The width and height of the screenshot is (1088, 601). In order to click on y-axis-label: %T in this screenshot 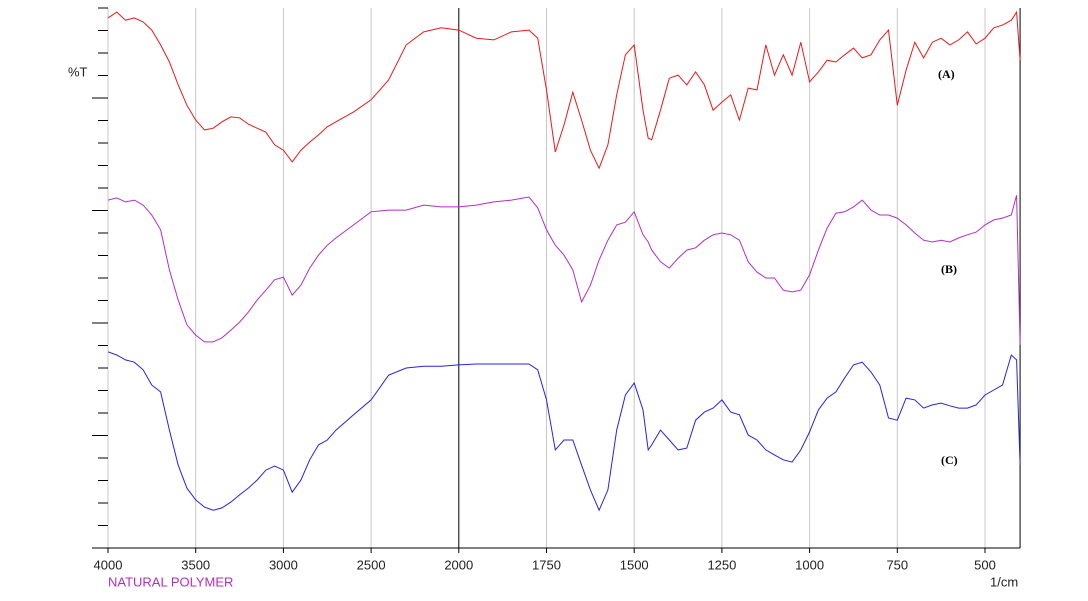, I will do `click(78, 71)`.